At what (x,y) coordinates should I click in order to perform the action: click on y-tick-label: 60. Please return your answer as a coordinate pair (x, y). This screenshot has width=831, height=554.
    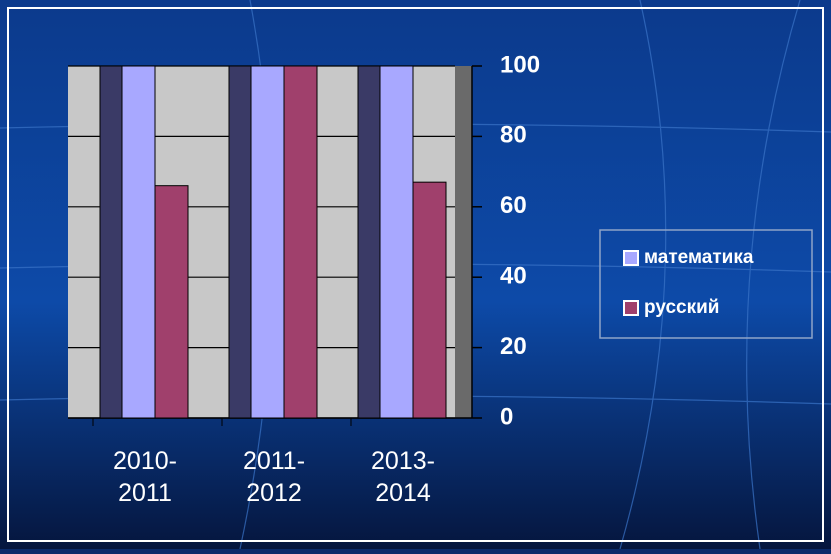
    Looking at the image, I should click on (513, 205).